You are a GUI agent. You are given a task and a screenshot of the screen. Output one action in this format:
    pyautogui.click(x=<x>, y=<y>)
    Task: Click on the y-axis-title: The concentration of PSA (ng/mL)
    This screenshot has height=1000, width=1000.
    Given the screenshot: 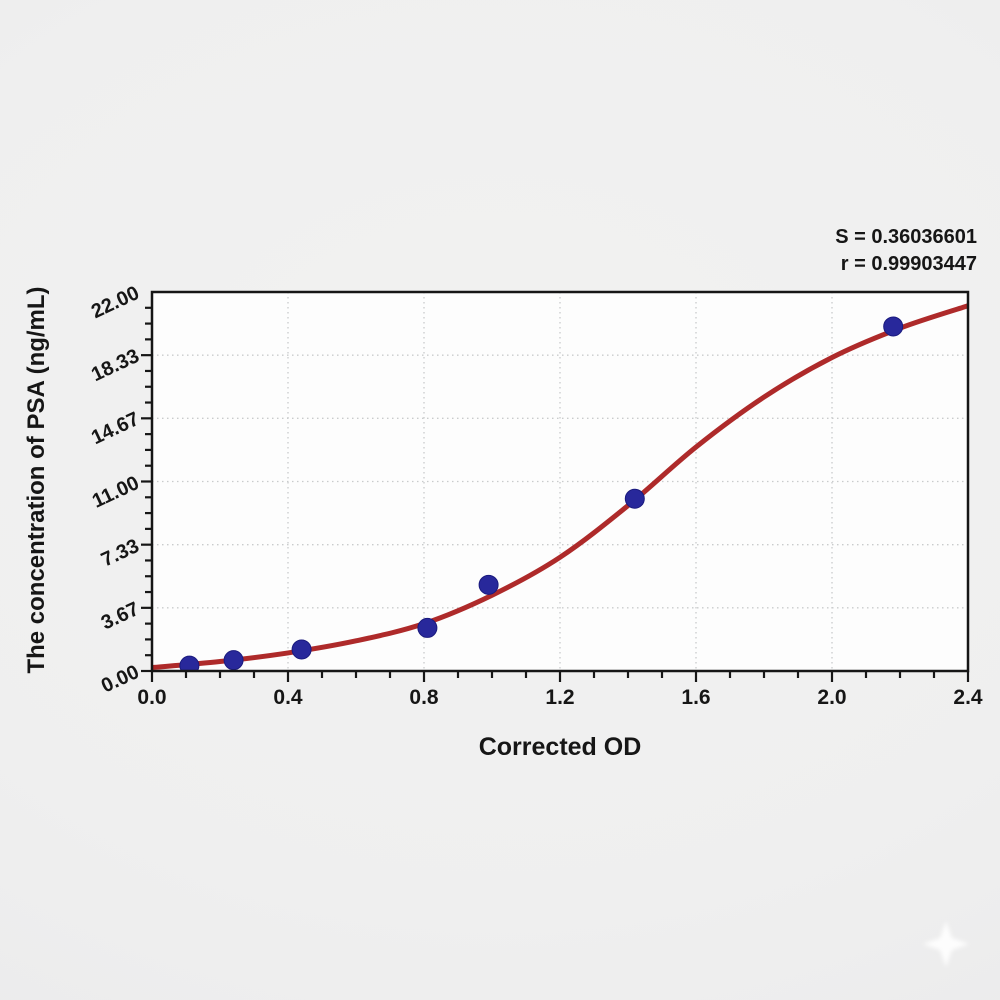 What is the action you would take?
    pyautogui.click(x=36, y=480)
    